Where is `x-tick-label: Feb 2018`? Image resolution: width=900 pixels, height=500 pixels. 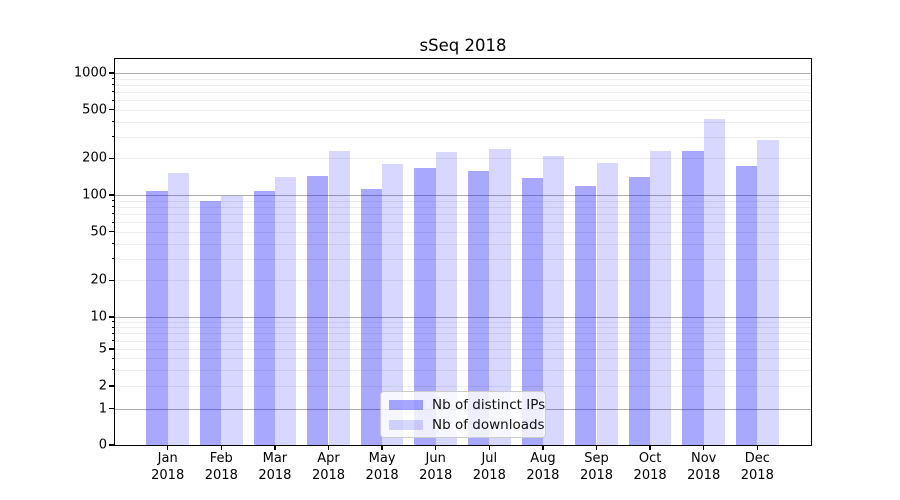 x-tick-label: Feb 2018 is located at coordinates (221, 467).